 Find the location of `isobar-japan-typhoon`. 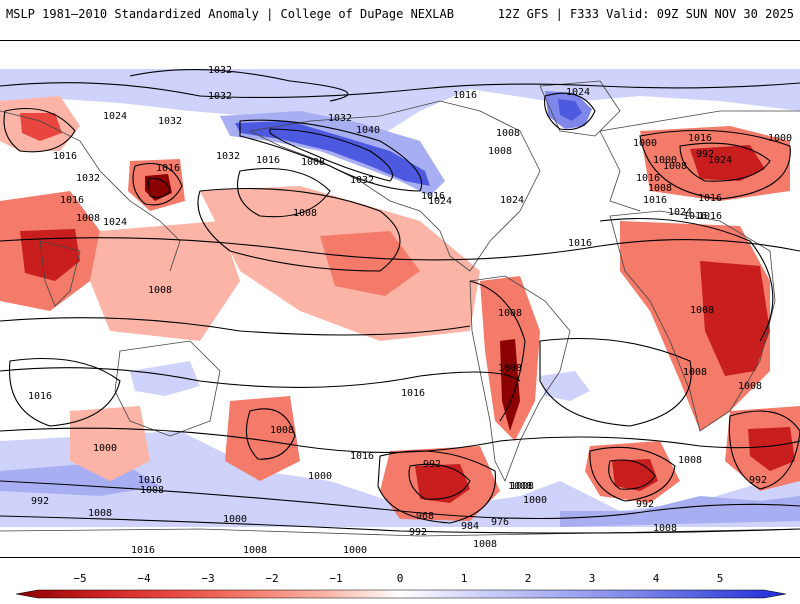

isobar-japan-typhoon is located at coordinates (157, 184).